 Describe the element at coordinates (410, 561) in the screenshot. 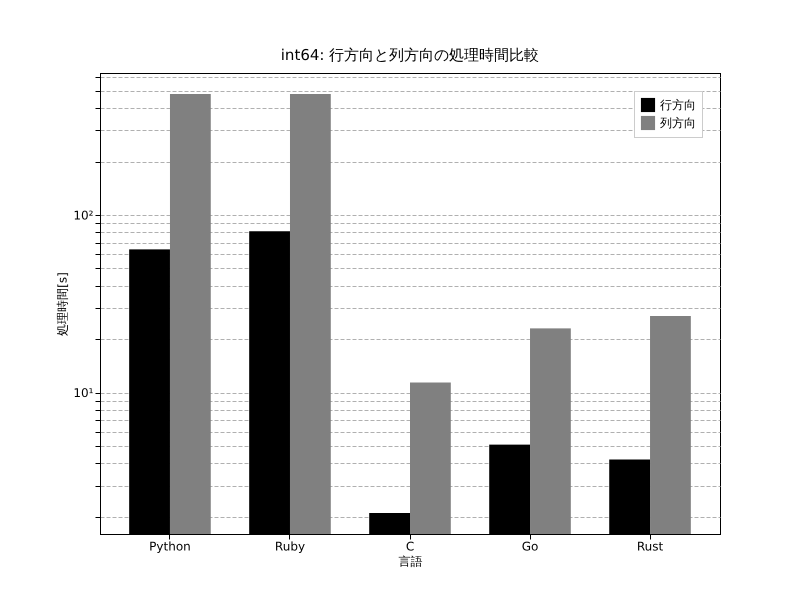

I see `x-axis-title: 言語` at that location.